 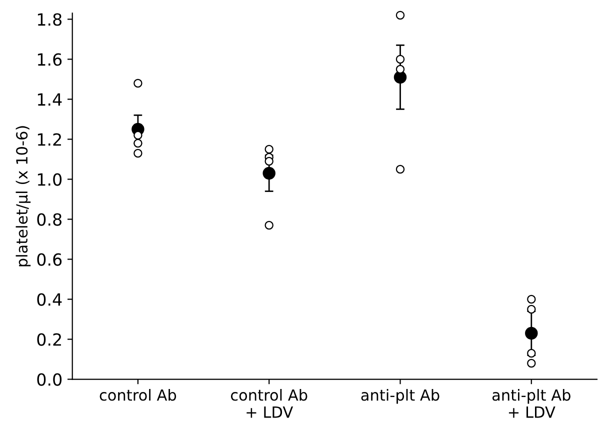 I want to click on y-tick-label: 0.6, so click(x=49, y=259).